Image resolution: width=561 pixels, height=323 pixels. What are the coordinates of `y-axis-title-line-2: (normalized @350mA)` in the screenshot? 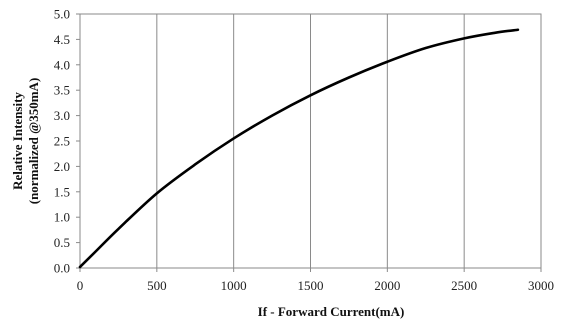 It's located at (33, 141).